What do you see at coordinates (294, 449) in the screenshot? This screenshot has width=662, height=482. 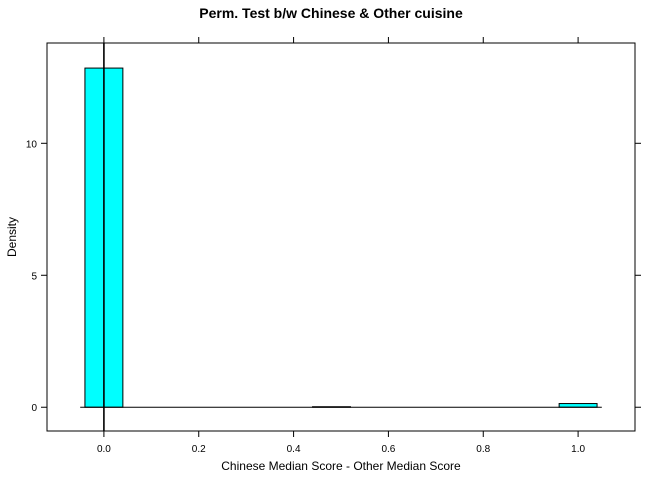 I see `x-tick-label: 0.4` at bounding box center [294, 449].